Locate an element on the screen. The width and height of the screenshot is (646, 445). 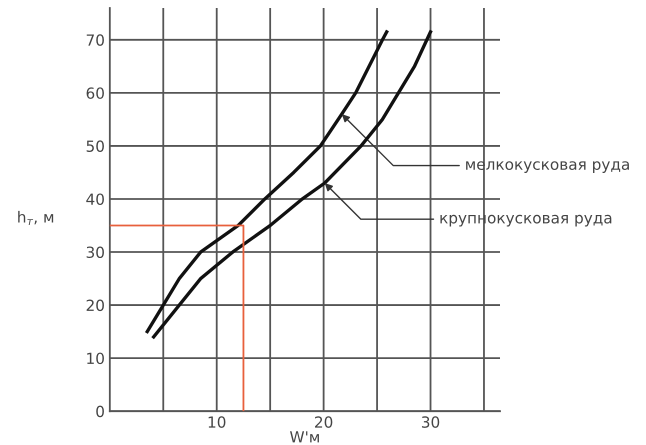
y-tick-label: 20 is located at coordinates (95, 306).